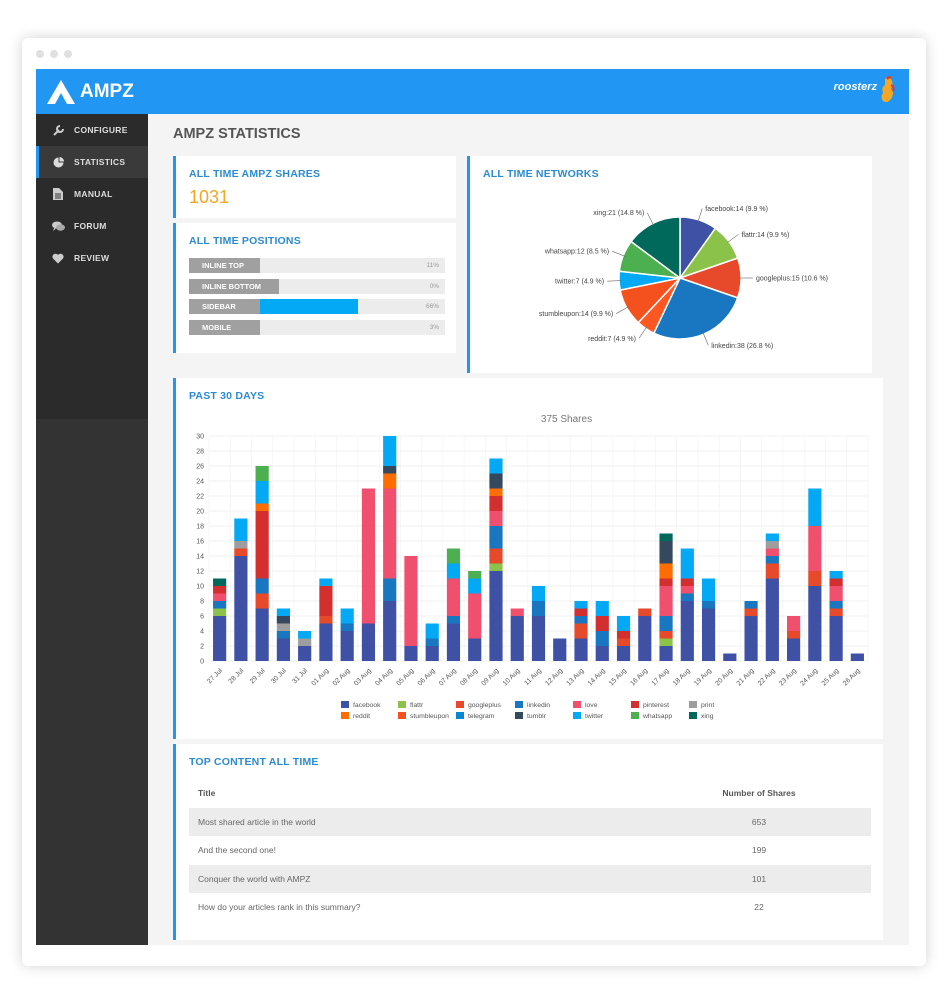 The height and width of the screenshot is (1000, 947). Describe the element at coordinates (92, 194) in the screenshot. I see `sidebar-item-manual: MANUAL` at that location.